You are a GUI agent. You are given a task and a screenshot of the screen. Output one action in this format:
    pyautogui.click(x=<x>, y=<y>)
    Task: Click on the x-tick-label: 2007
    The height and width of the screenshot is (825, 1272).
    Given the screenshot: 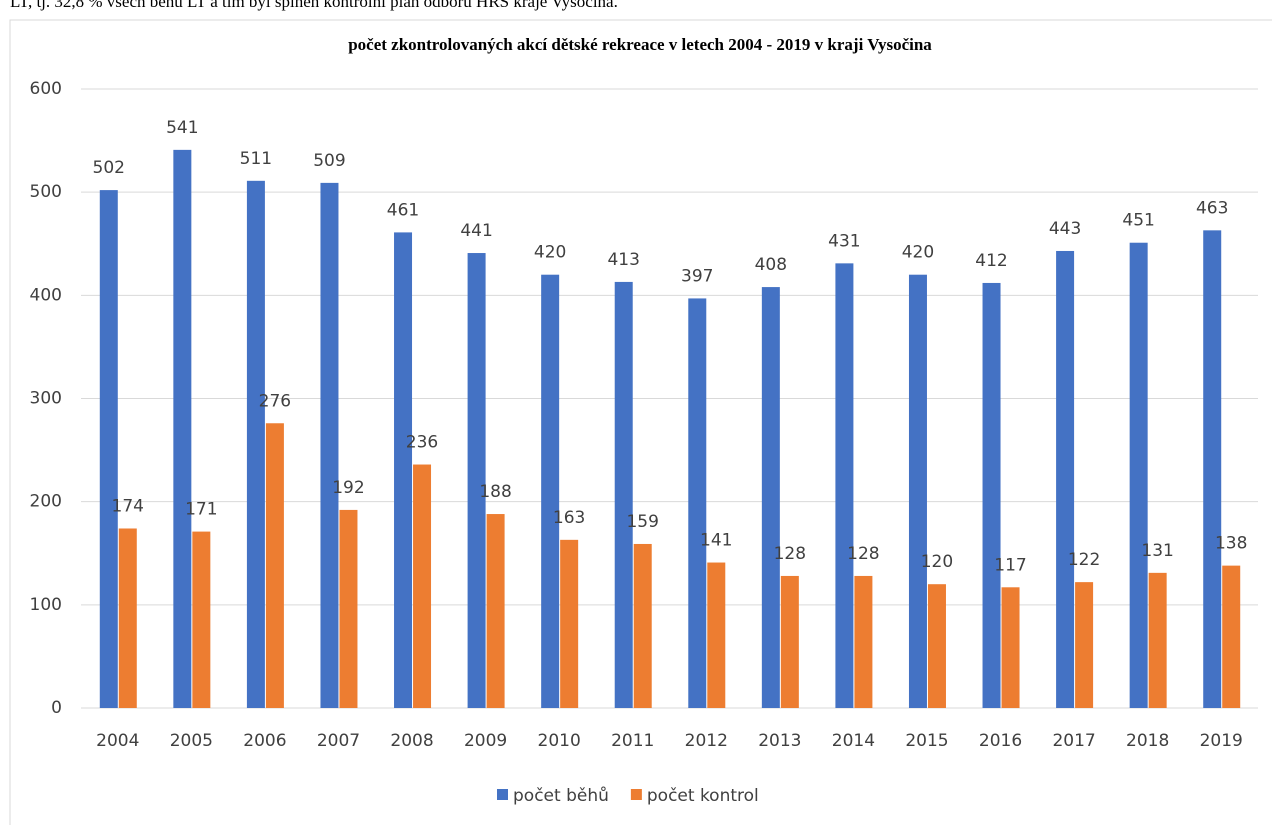 What is the action you would take?
    pyautogui.click(x=338, y=741)
    